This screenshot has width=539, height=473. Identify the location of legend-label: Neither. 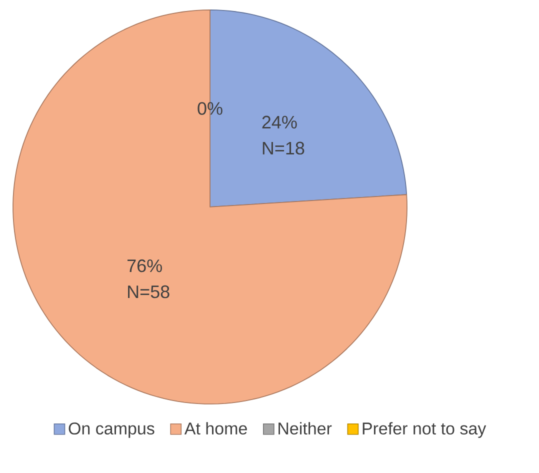
(305, 428).